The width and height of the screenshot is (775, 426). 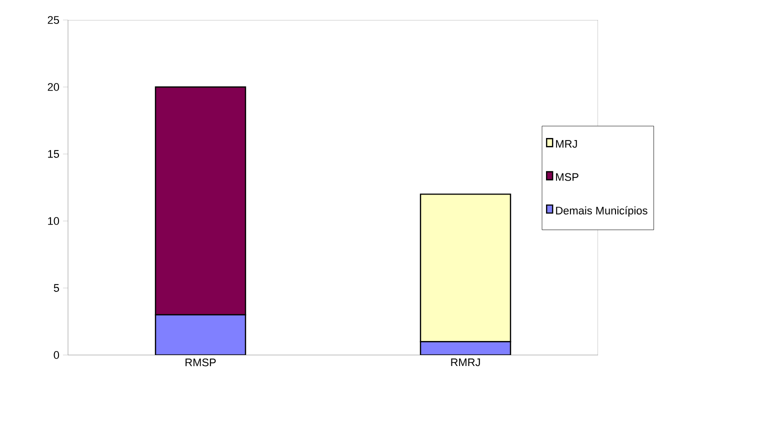 What do you see at coordinates (54, 221) in the screenshot?
I see `y-tick-label: 10` at bounding box center [54, 221].